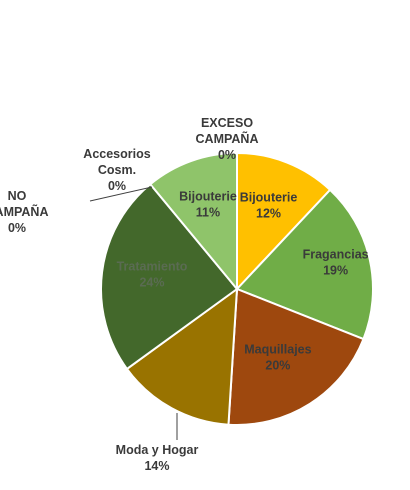  Describe the element at coordinates (269, 205) in the screenshot. I see `slice-label-bijouterie-0: Bijouterie 12%` at that location.